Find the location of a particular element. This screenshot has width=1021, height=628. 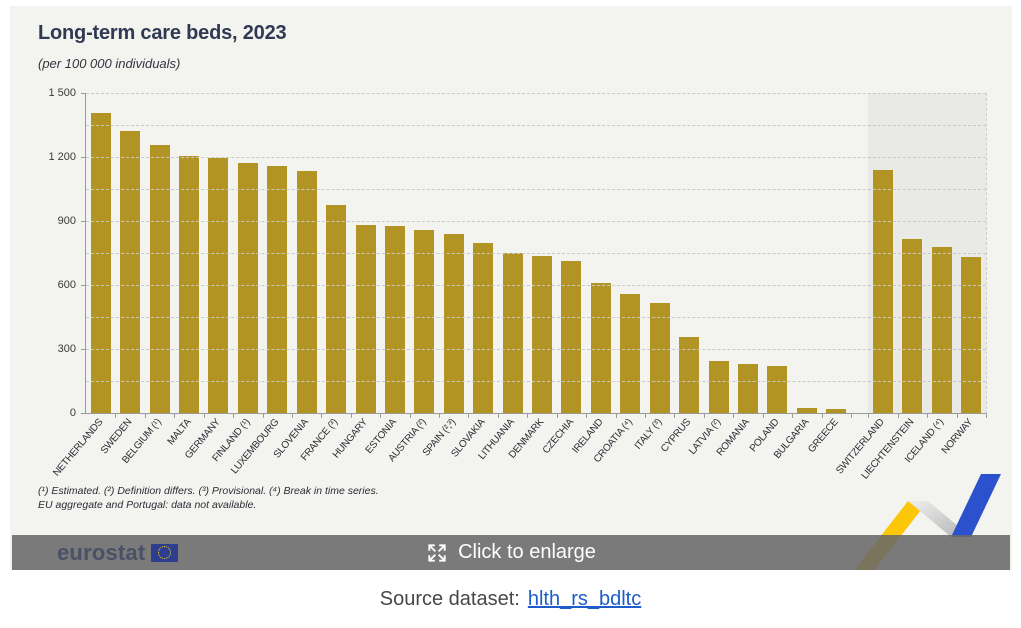

x-axis-label: GREECE is located at coordinates (823, 436).